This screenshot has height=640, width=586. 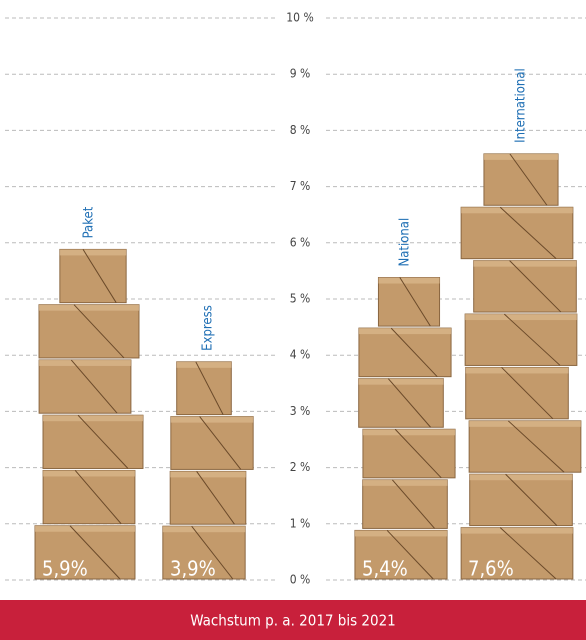 I want to click on value-label: 7,6%, so click(x=491, y=569).